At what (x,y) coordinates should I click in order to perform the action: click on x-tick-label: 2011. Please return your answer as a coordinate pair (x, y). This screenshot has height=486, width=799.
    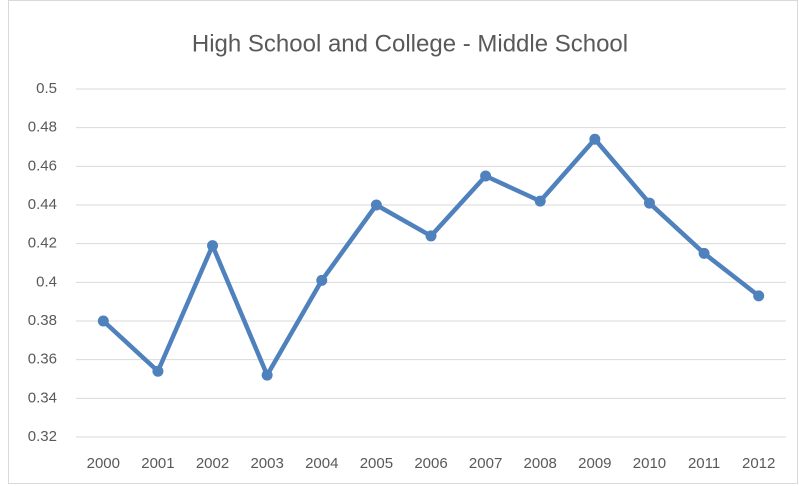
    Looking at the image, I should click on (704, 463).